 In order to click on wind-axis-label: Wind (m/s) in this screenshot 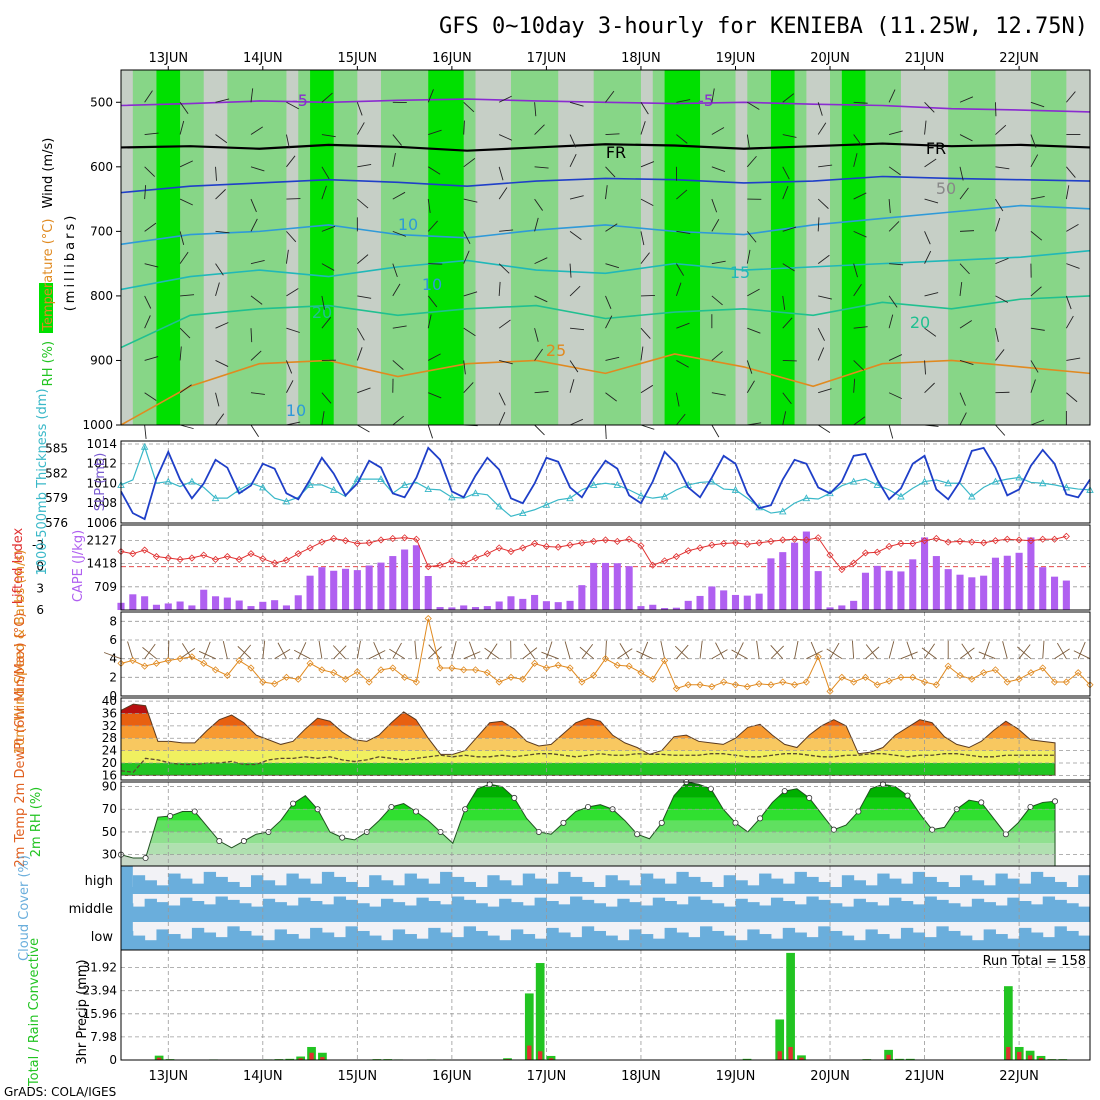, I will do `click(48, 173)`.